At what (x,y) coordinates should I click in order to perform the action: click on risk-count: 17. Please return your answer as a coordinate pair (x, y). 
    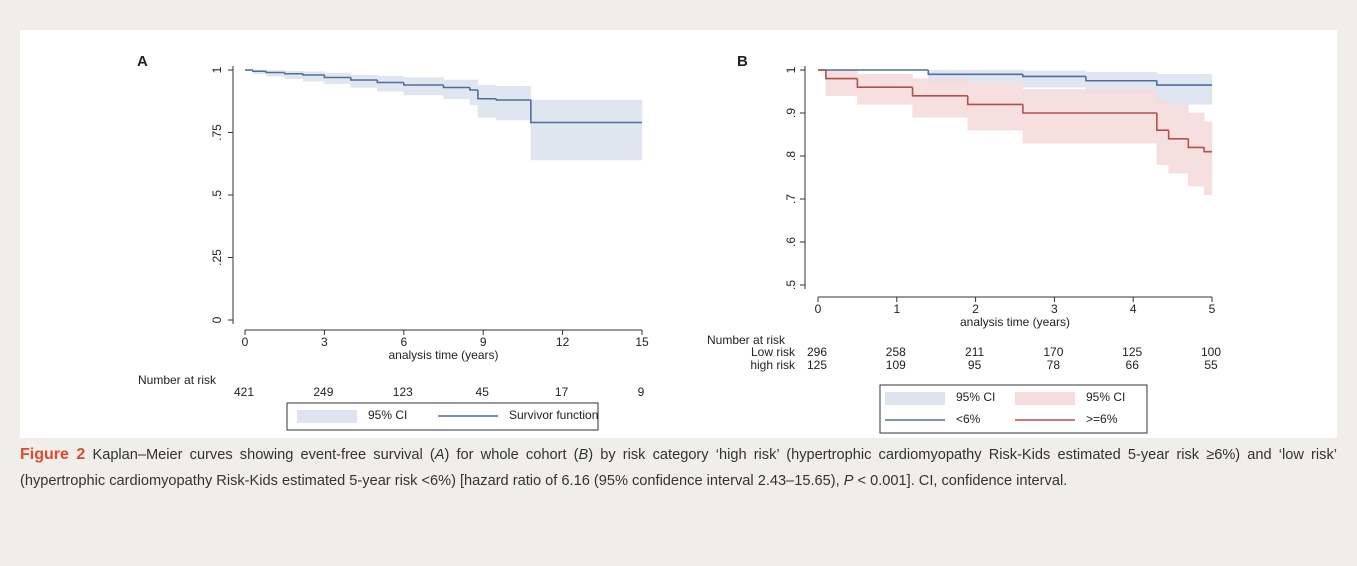
    Looking at the image, I should click on (562, 392).